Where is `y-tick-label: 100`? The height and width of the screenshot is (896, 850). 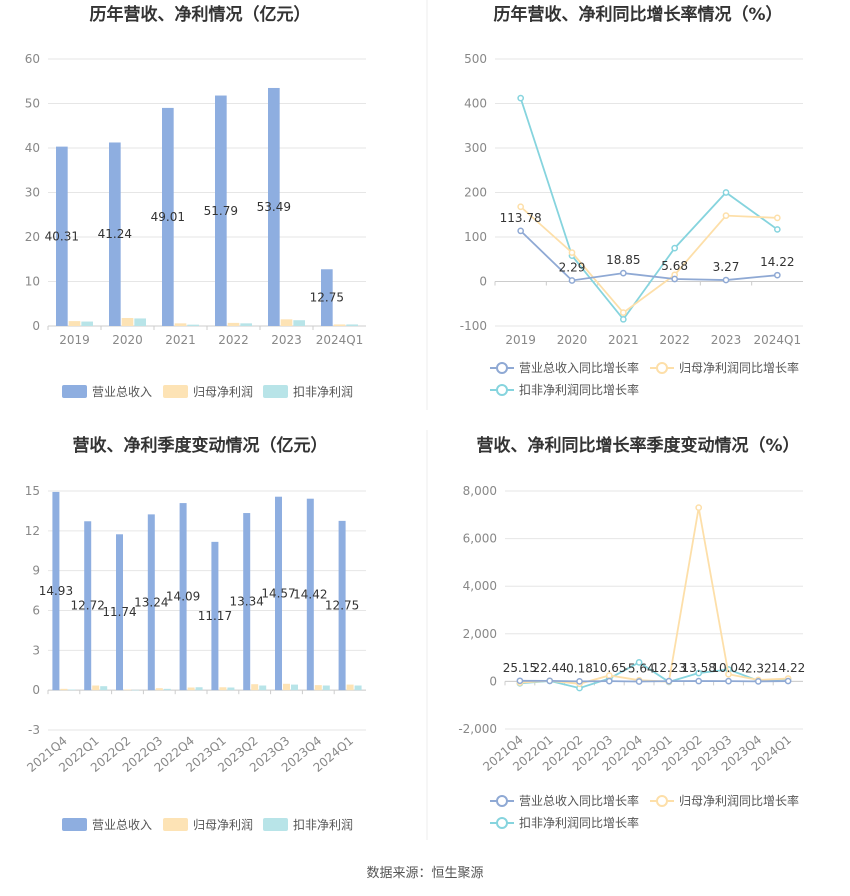 y-tick-label: 100 is located at coordinates (475, 237).